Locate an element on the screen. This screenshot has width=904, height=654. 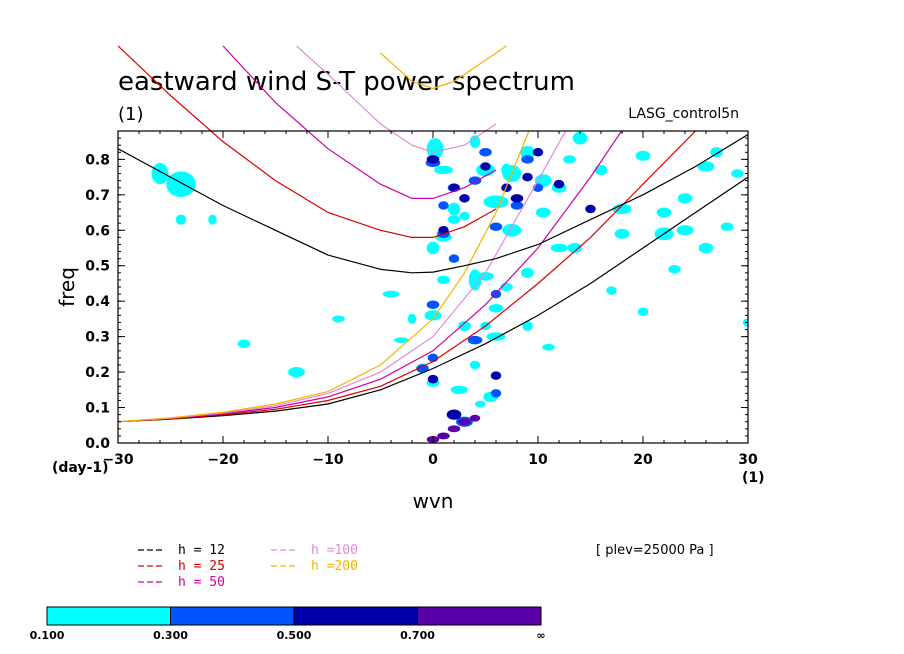
legend-label: h = 25 is located at coordinates (201, 566).